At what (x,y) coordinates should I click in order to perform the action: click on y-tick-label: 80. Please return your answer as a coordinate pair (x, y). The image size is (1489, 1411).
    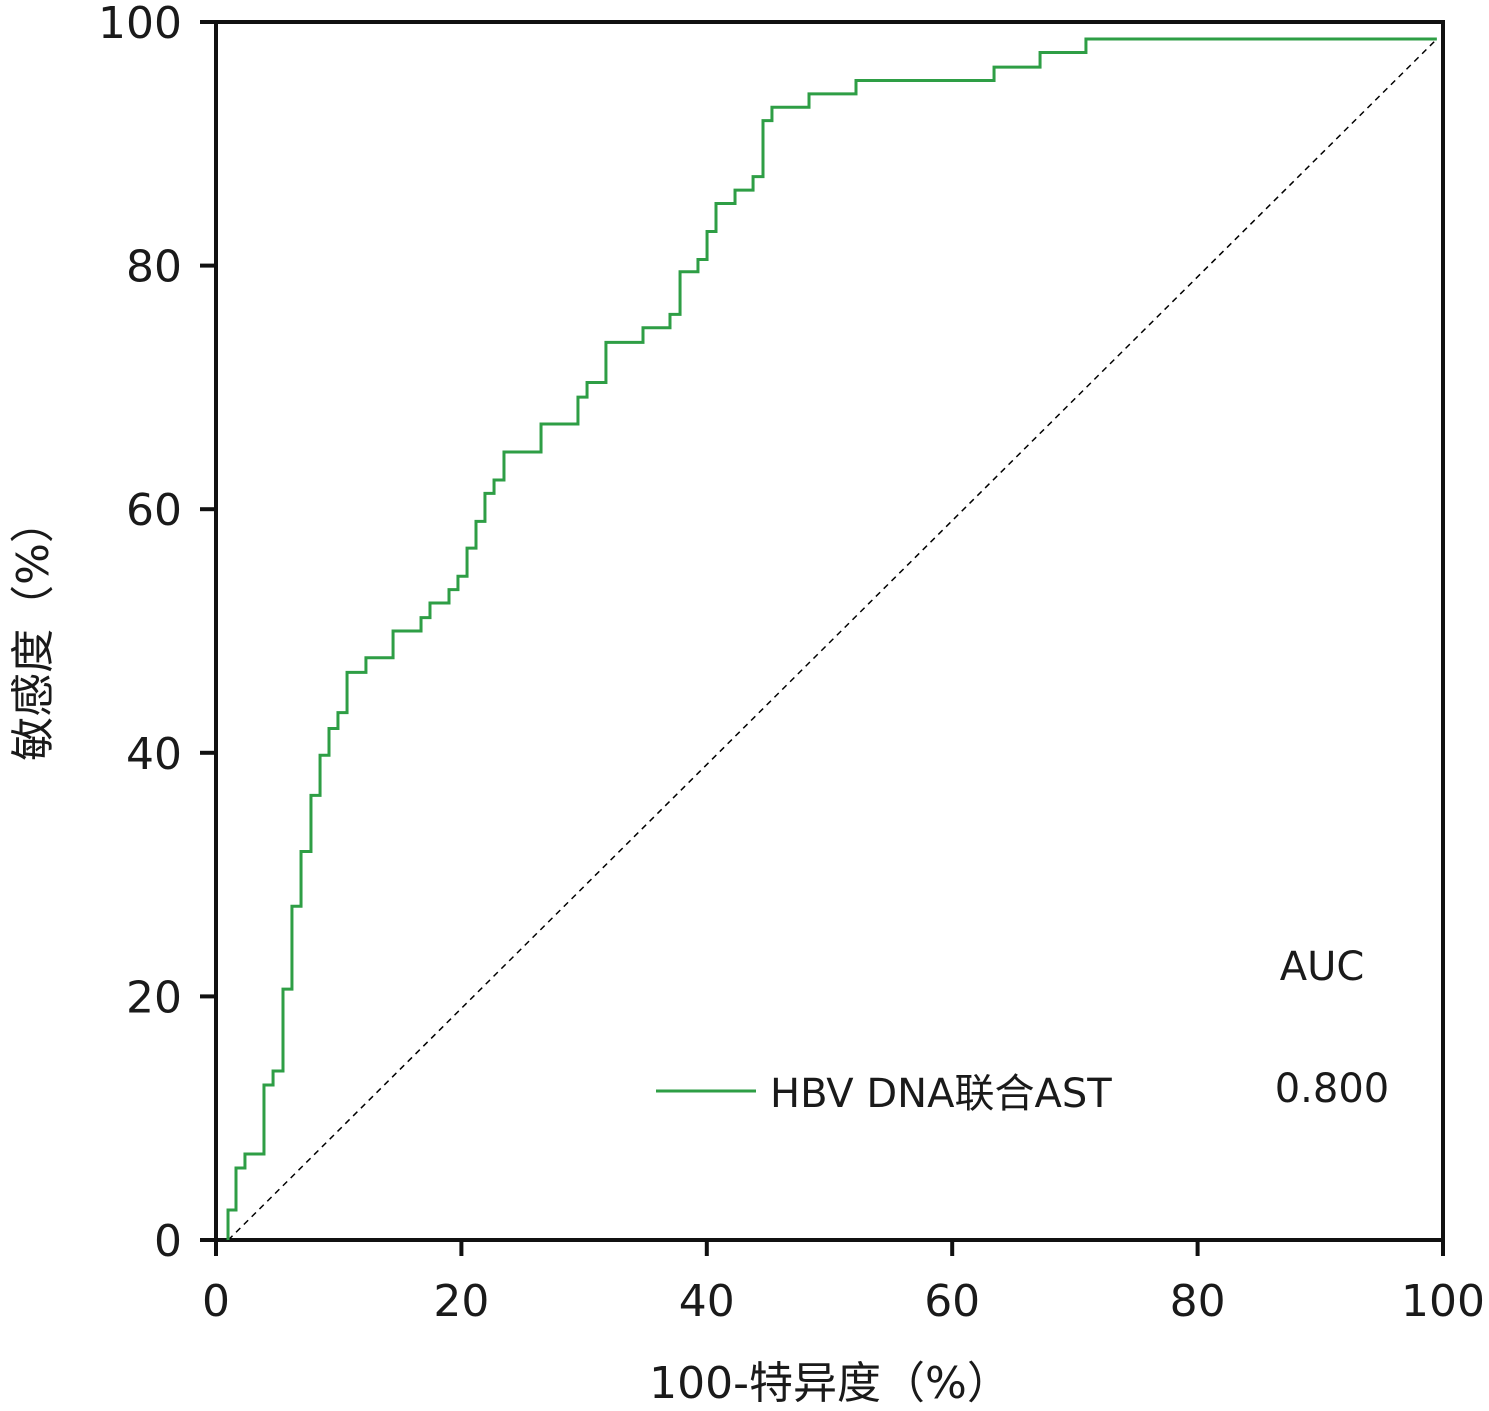
    Looking at the image, I should click on (154, 267).